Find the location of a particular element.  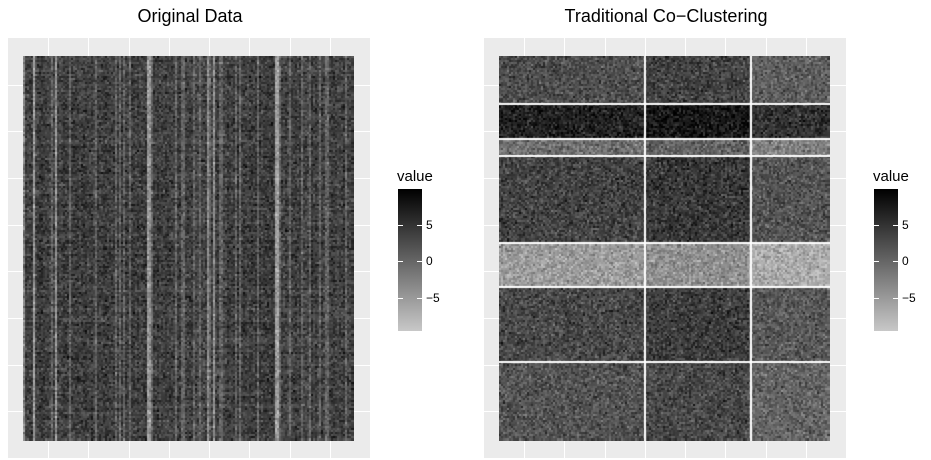

chart-title: Traditional Co−Clustering is located at coordinates (666, 16).